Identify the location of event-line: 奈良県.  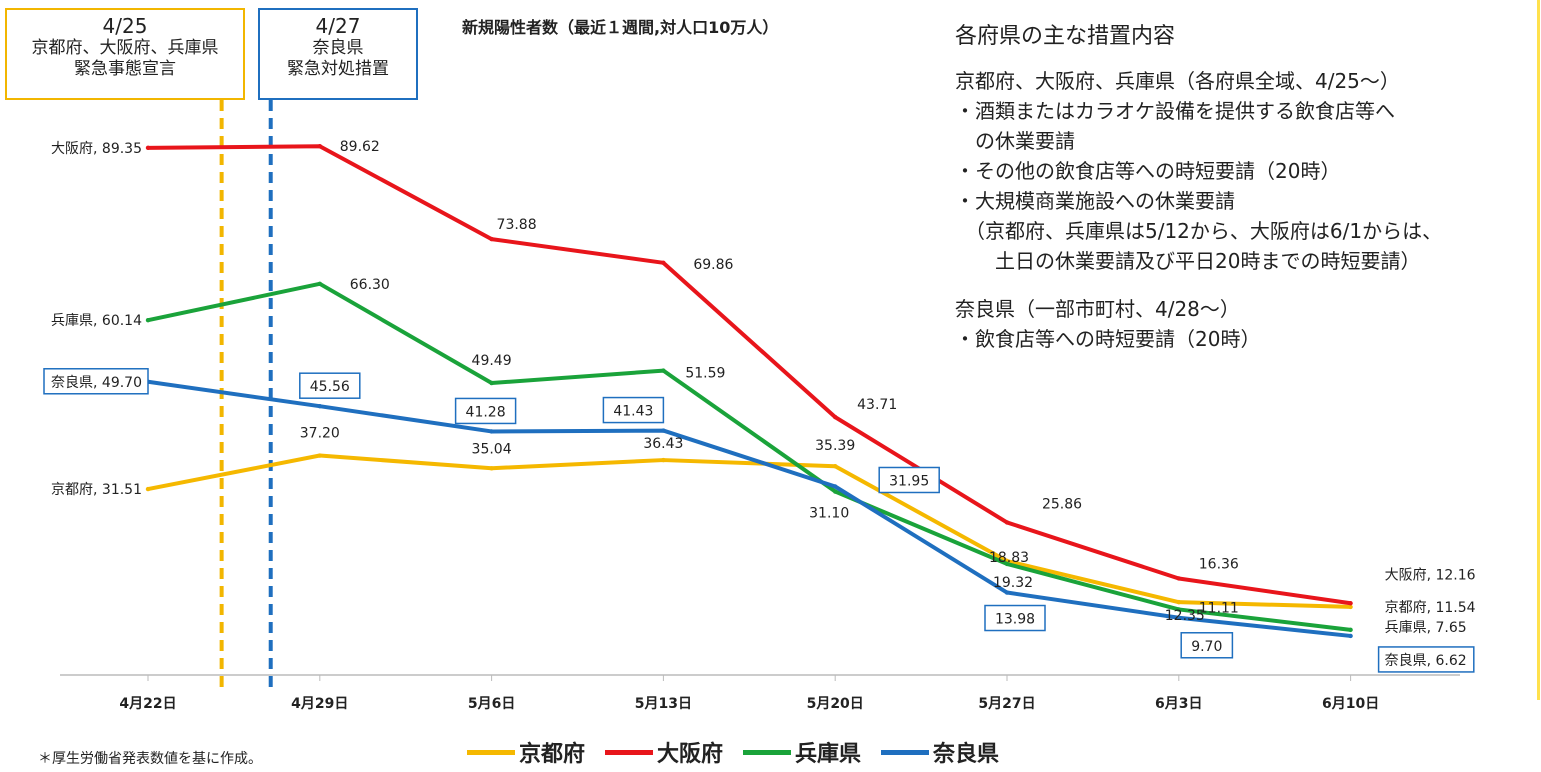
(338, 48).